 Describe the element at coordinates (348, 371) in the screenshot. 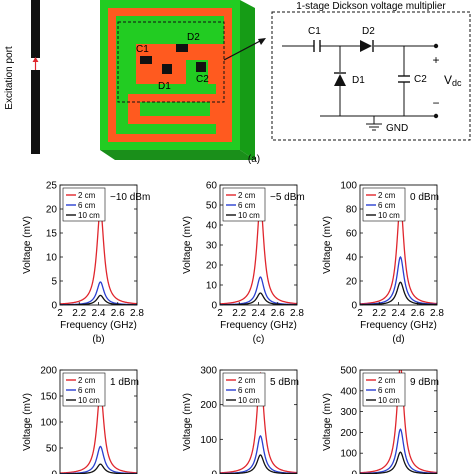

I see `y-tick-label: 500` at that location.